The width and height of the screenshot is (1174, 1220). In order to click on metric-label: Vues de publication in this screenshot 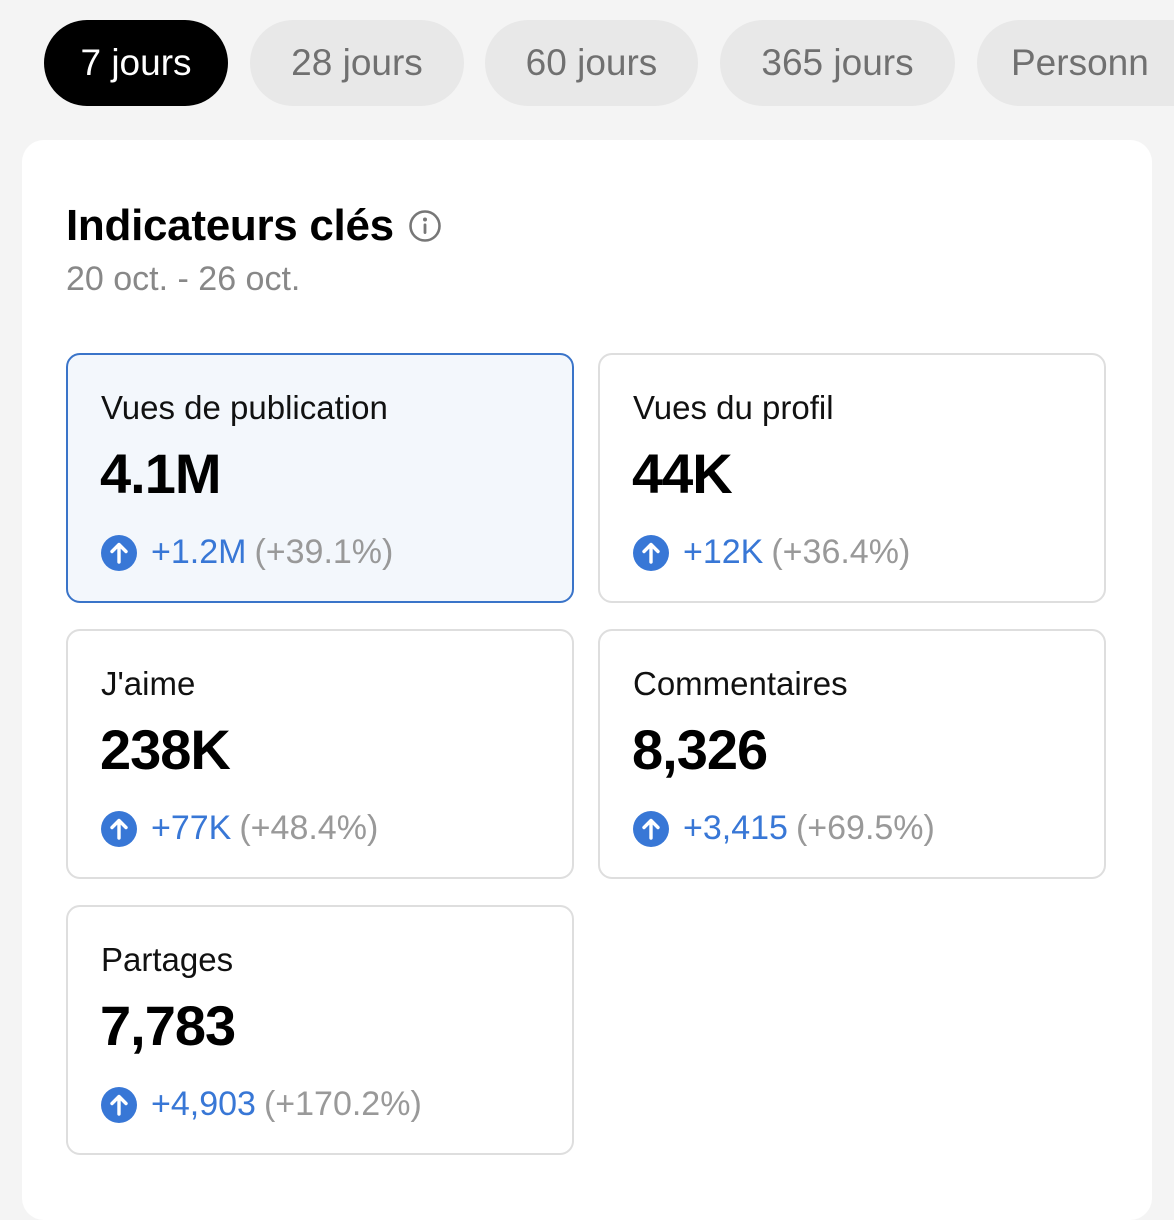, I will do `click(244, 407)`.